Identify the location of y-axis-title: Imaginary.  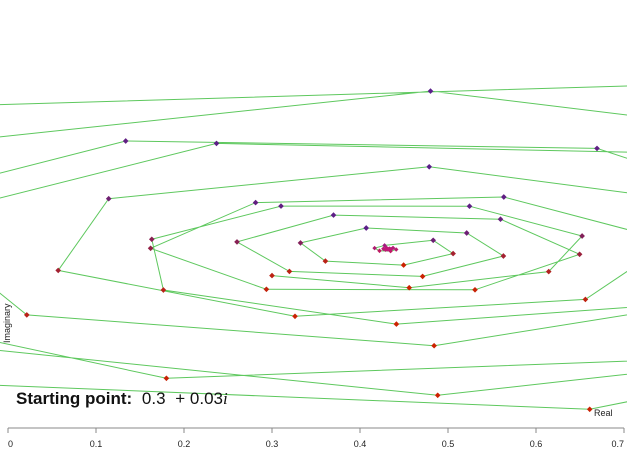
(7, 323).